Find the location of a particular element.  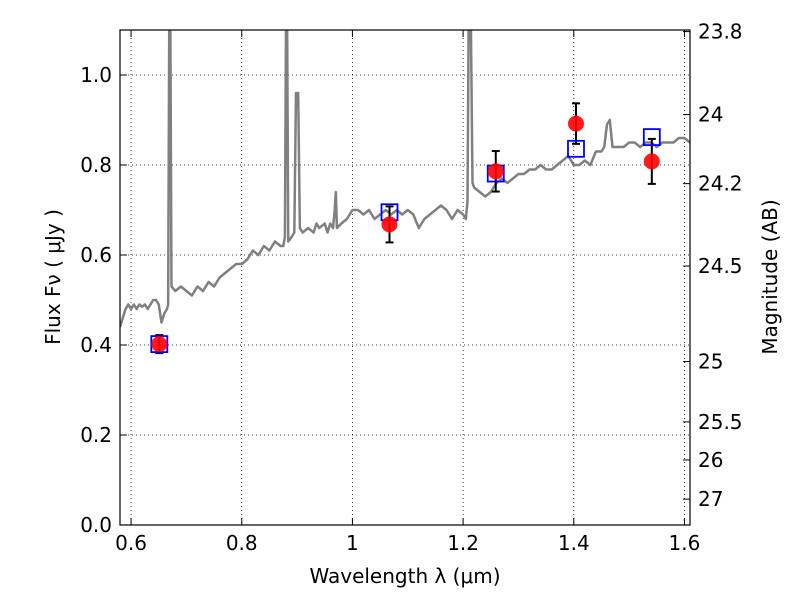

y2-tick-label: 26 is located at coordinates (710, 460).